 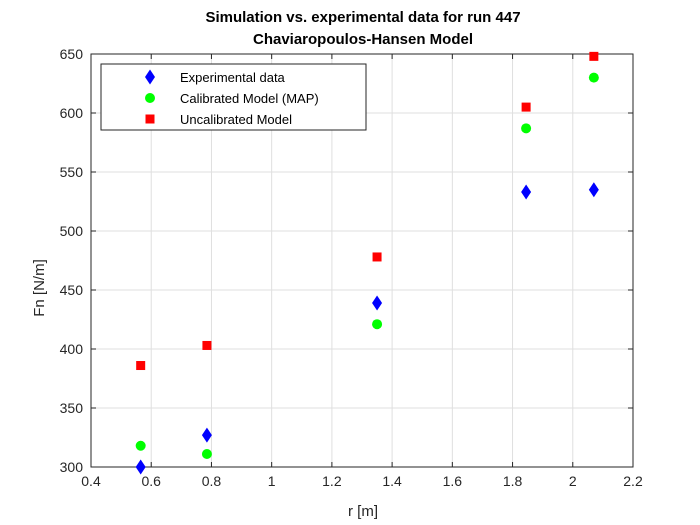 What do you see at coordinates (150, 119) in the screenshot?
I see `legend-square-marker` at bounding box center [150, 119].